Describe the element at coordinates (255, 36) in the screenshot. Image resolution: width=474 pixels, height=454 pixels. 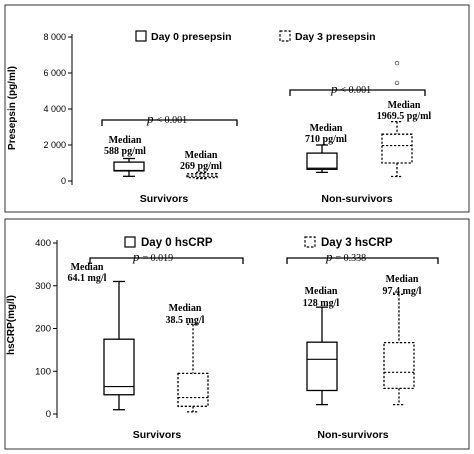
I see `presepsin-legend: Day 0 presepsin Day 3 presepsin` at that location.